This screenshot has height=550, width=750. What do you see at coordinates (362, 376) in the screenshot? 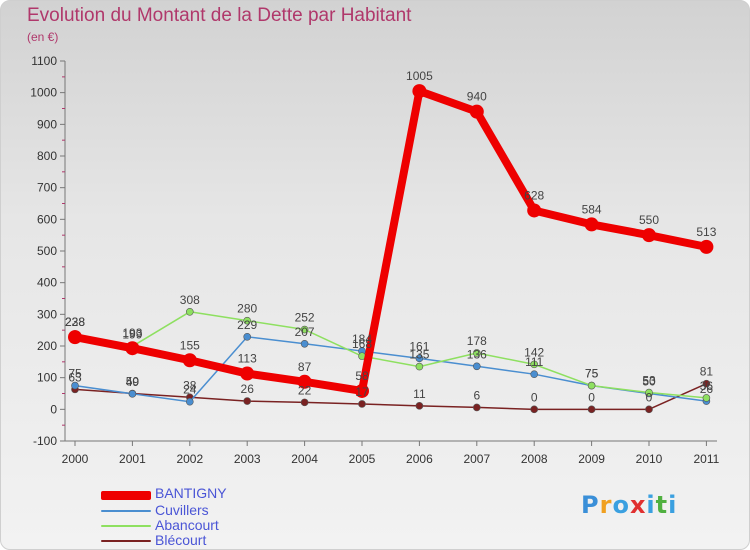
I see `data-label-bantigny: 58` at bounding box center [362, 376].